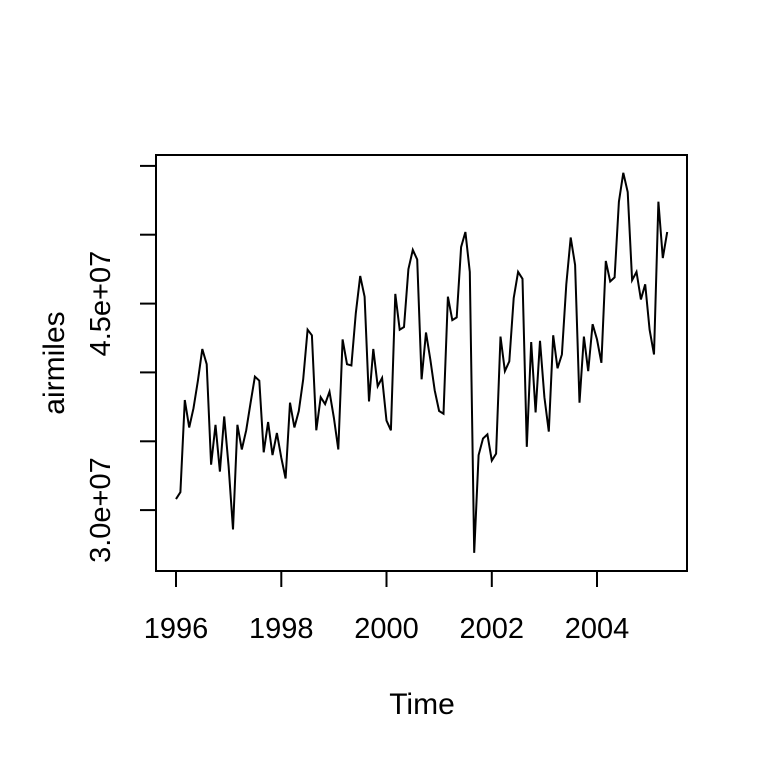 This screenshot has width=768, height=768. Describe the element at coordinates (101, 304) in the screenshot. I see `y-tick-label-4.5e07: 4.5e+07` at that location.